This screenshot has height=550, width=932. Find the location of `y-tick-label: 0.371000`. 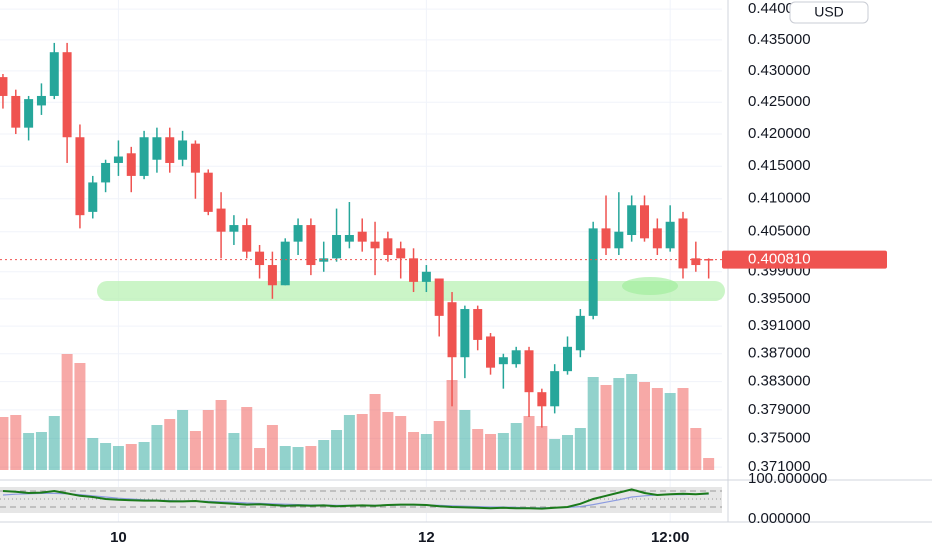

y-tick-label: 0.371000 is located at coordinates (779, 466).